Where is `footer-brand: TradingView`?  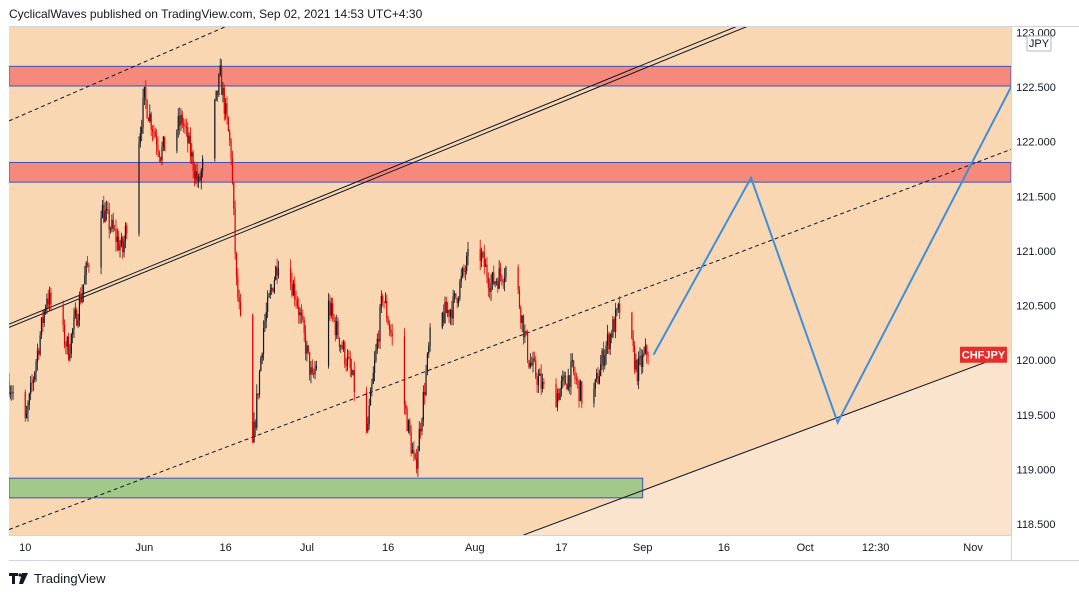
footer-brand: TradingView is located at coordinates (57, 578).